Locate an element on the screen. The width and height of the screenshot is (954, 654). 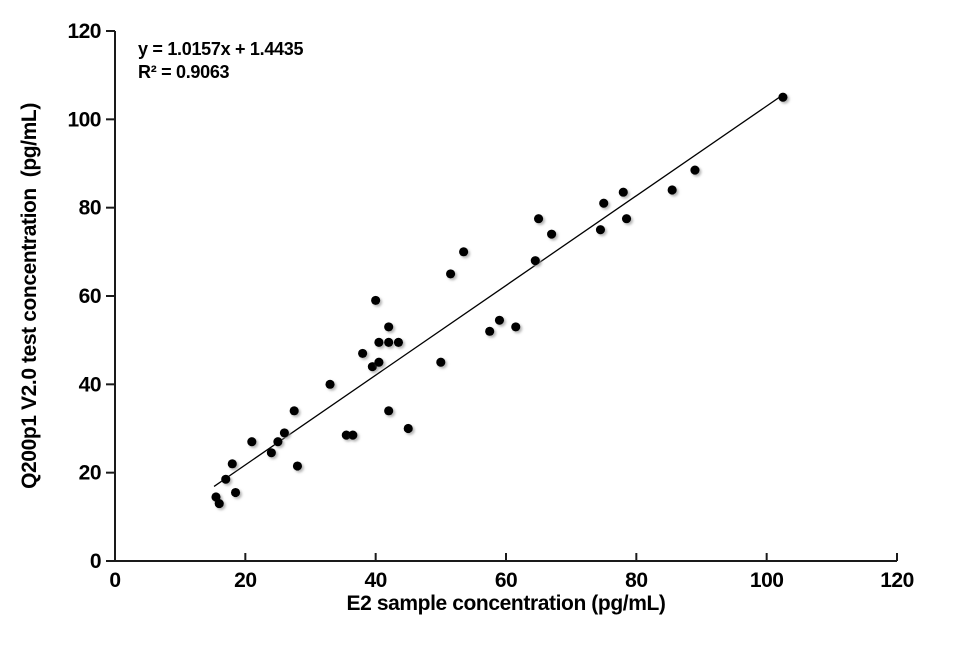
y-tick-label: 20 is located at coordinates (90, 473).